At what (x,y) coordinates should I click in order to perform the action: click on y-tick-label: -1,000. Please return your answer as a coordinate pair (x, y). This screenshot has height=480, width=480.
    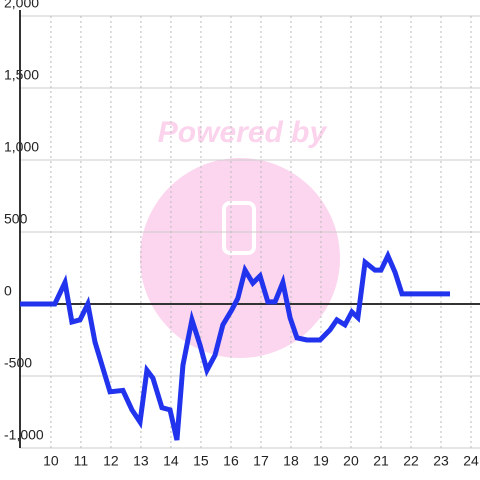
    Looking at the image, I should click on (24, 435).